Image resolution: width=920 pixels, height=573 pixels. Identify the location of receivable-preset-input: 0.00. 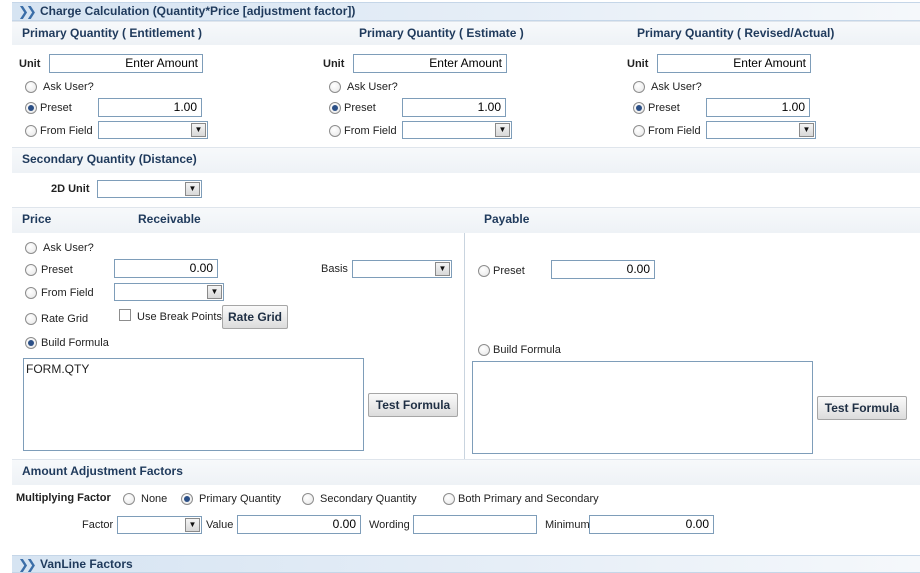
(166, 268).